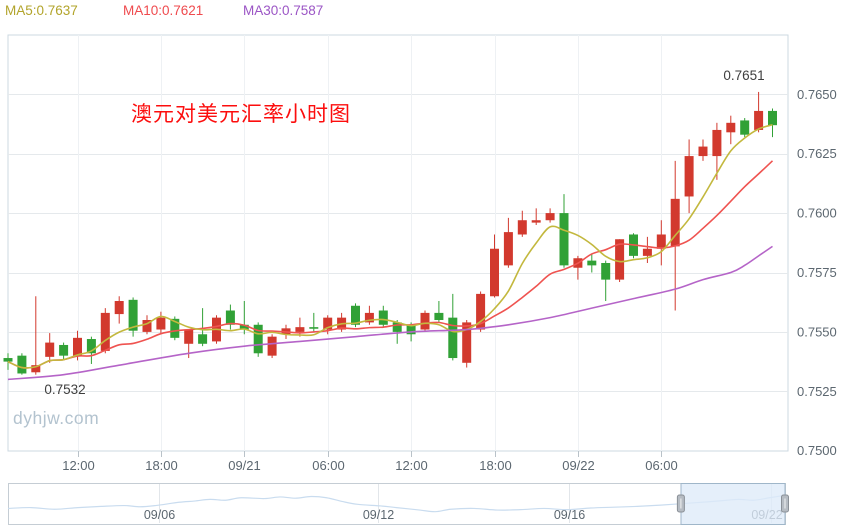 The height and width of the screenshot is (528, 847). I want to click on navigator-series-line, so click(396, 503).